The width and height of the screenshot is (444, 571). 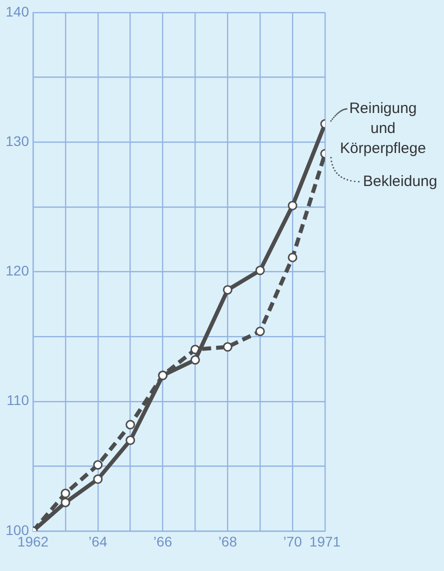 I want to click on y-tick-label: 100, so click(x=18, y=530).